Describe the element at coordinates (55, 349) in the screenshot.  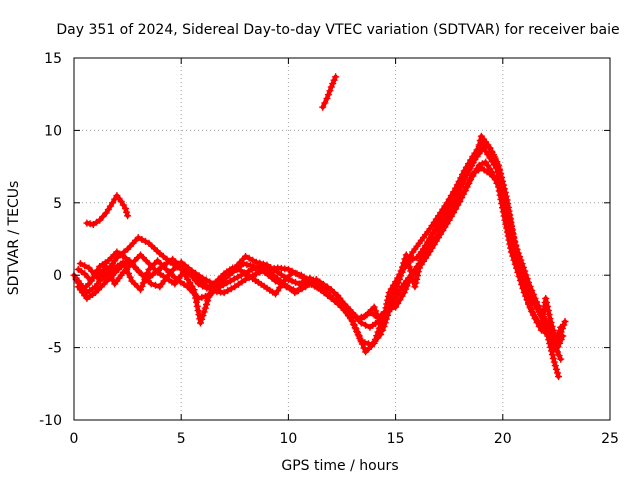
I see `y-tick-label: -5` at that location.